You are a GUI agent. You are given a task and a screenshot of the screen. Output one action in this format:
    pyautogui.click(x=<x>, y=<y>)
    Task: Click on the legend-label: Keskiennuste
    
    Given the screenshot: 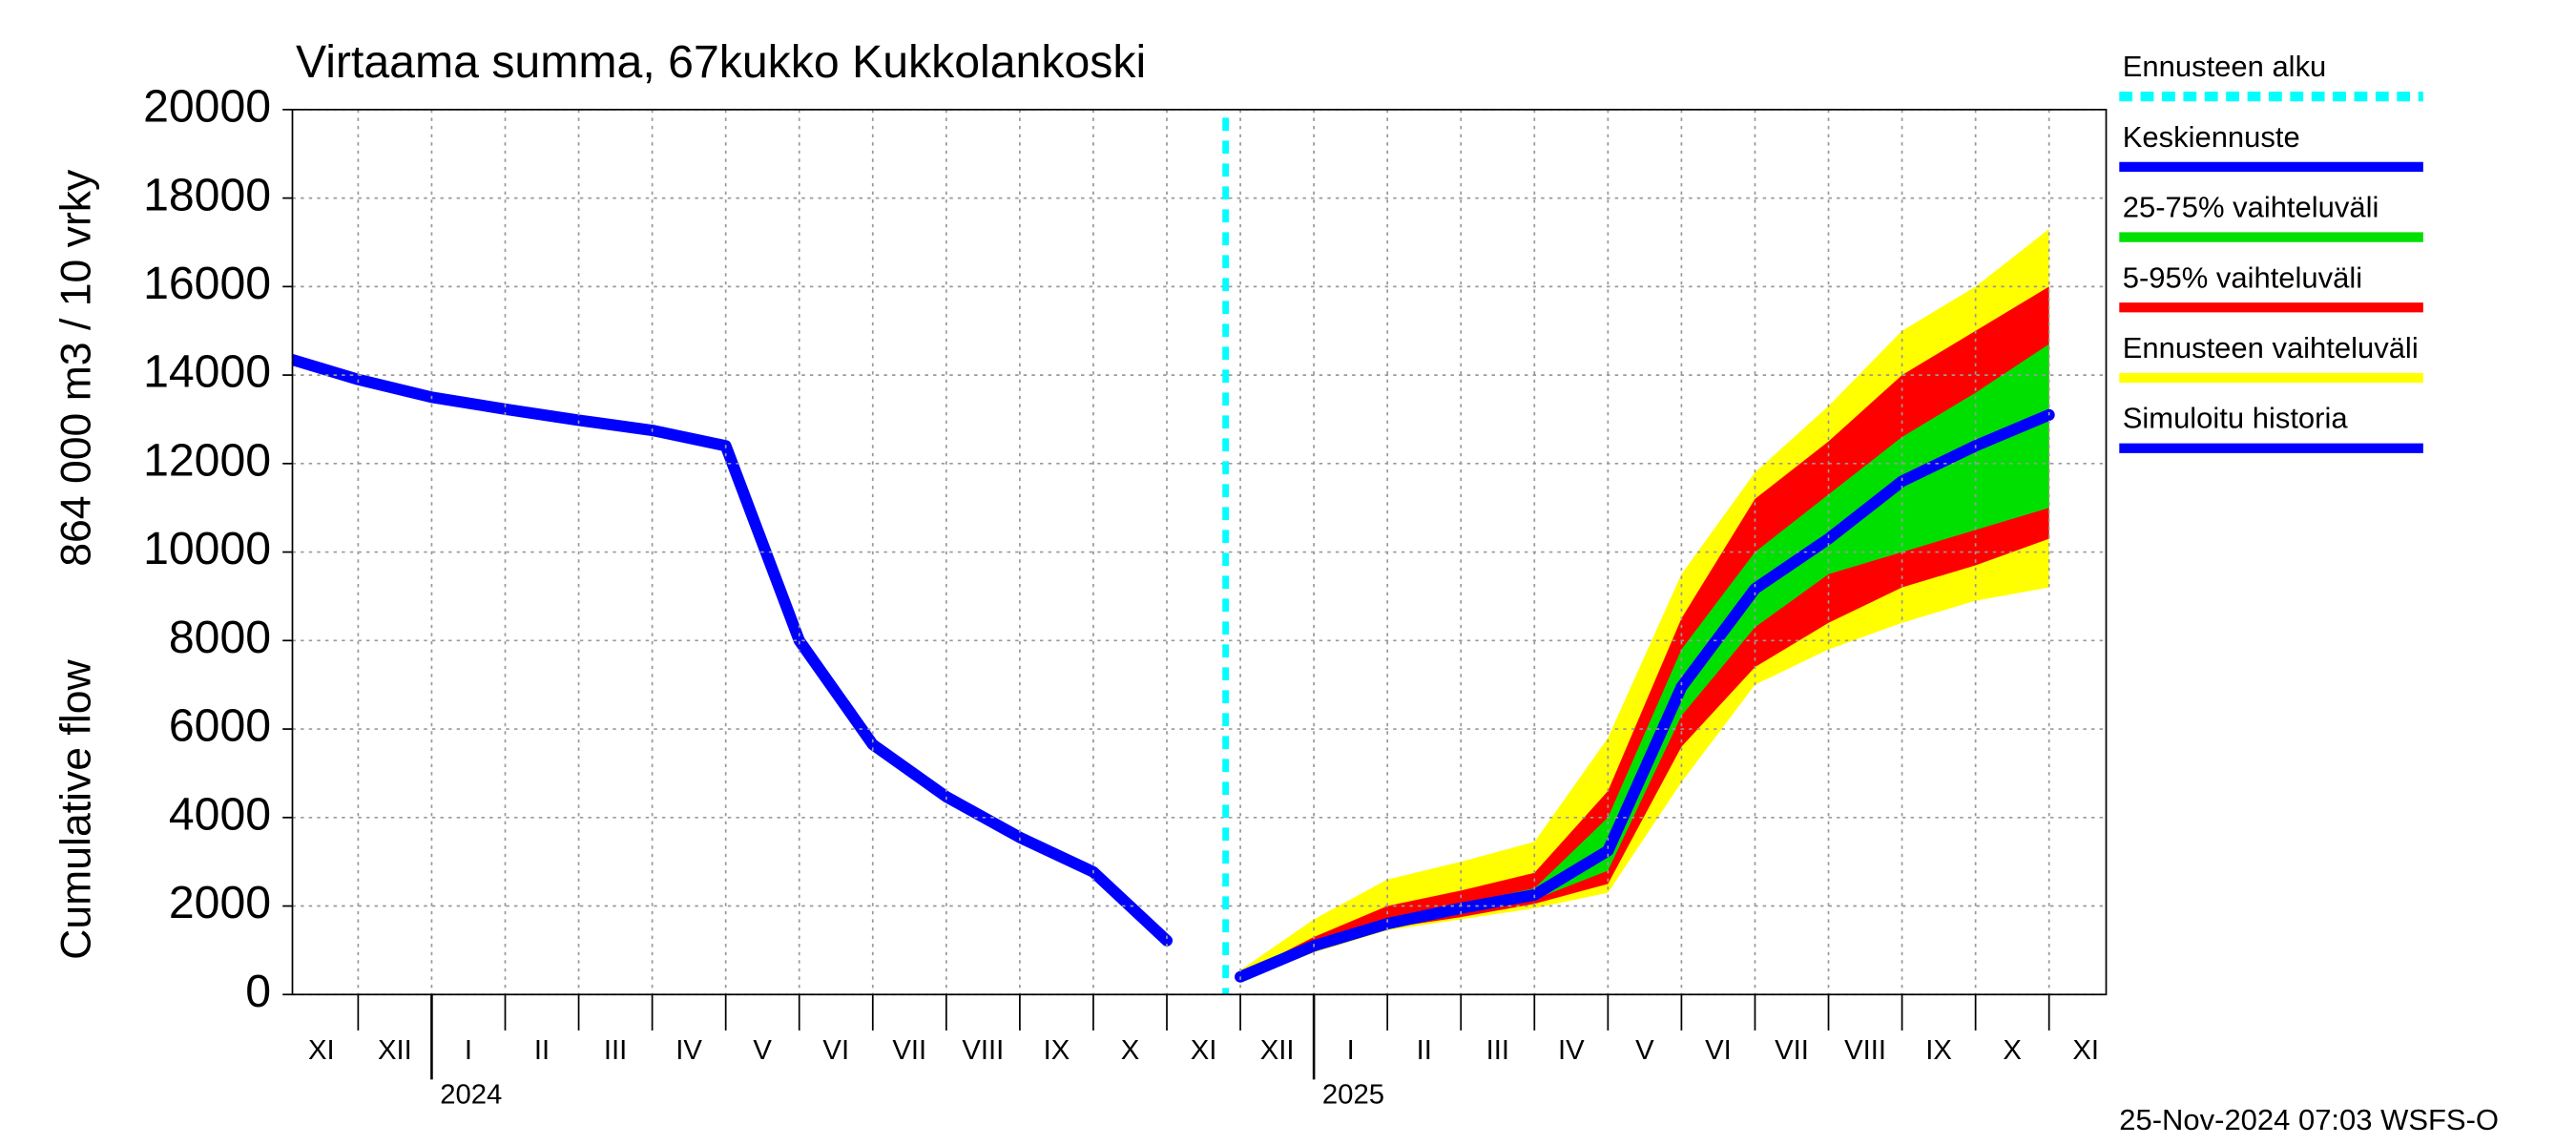 What is the action you would take?
    pyautogui.click(x=2211, y=137)
    